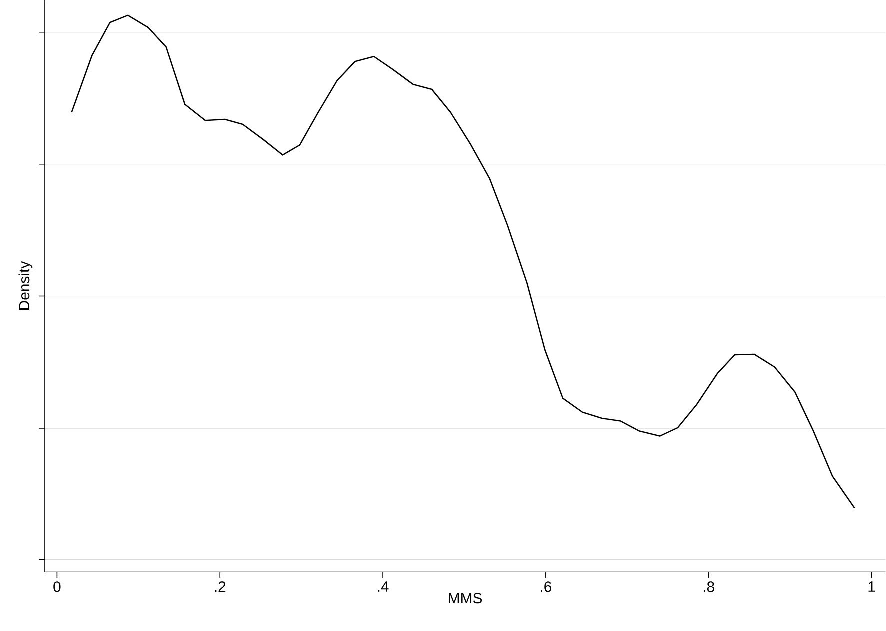 The image size is (886, 631). What do you see at coordinates (220, 587) in the screenshot?
I see `x-tick-label: .2` at bounding box center [220, 587].